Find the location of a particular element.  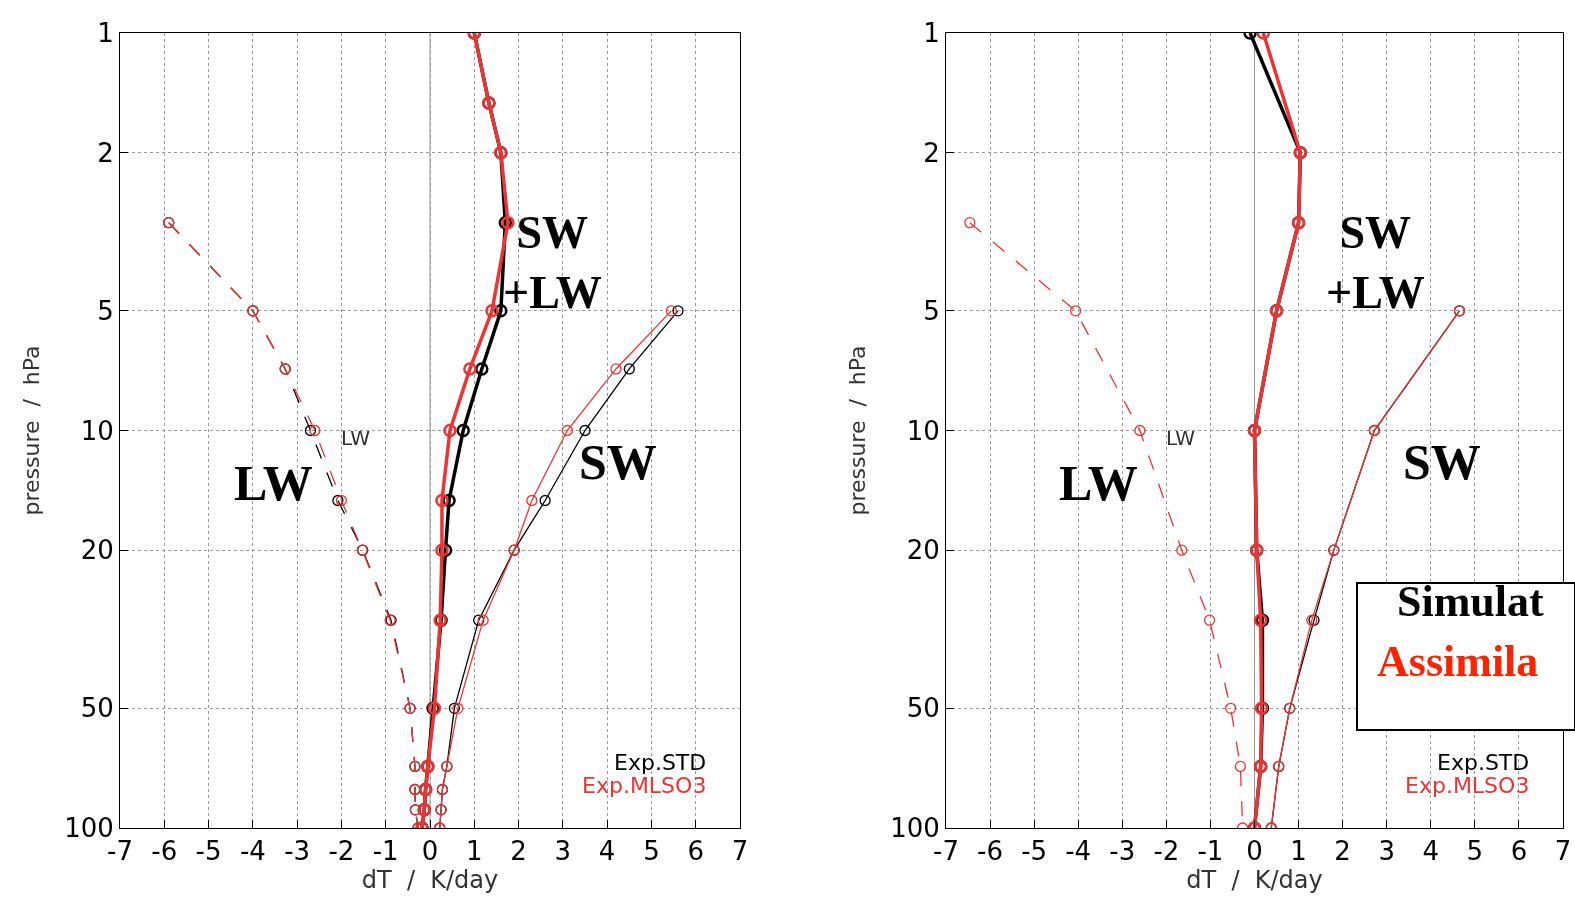

annotation: Simulat is located at coordinates (1471, 601).